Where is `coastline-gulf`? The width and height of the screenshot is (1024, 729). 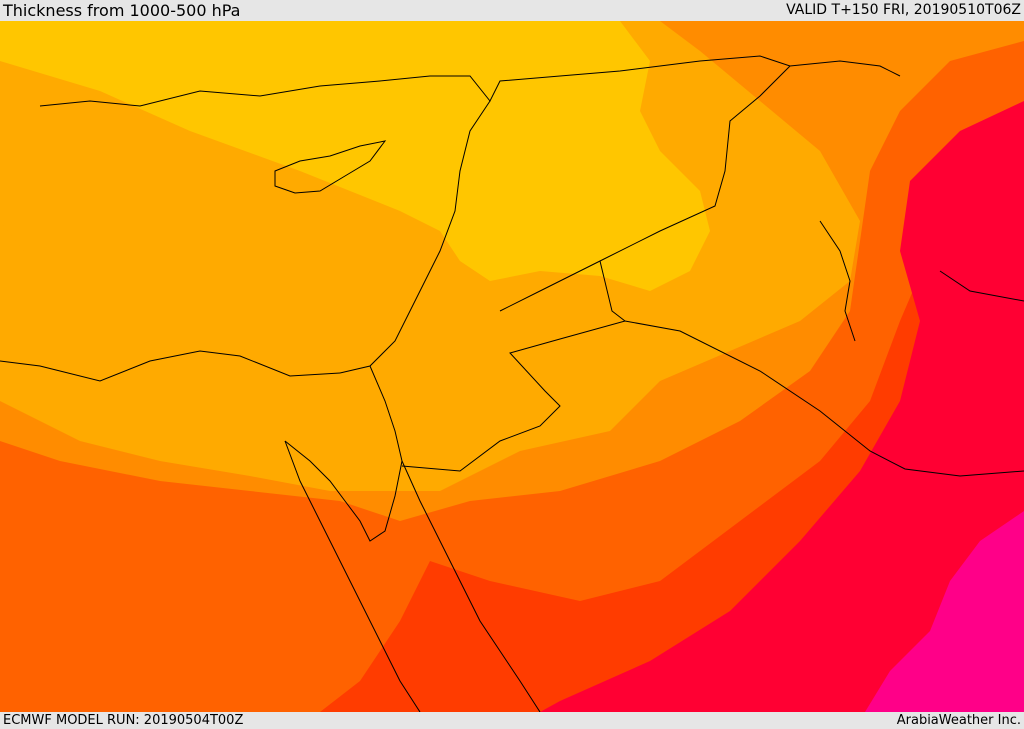
coastline-gulf is located at coordinates (837, 281).